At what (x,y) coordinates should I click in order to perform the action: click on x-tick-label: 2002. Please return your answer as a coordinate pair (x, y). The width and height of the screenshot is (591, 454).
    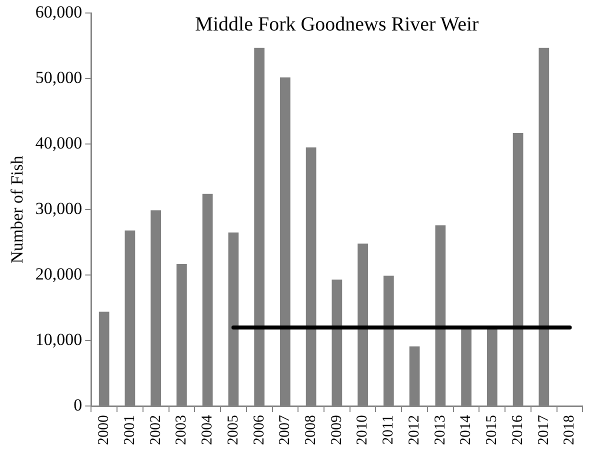
    Looking at the image, I should click on (156, 430).